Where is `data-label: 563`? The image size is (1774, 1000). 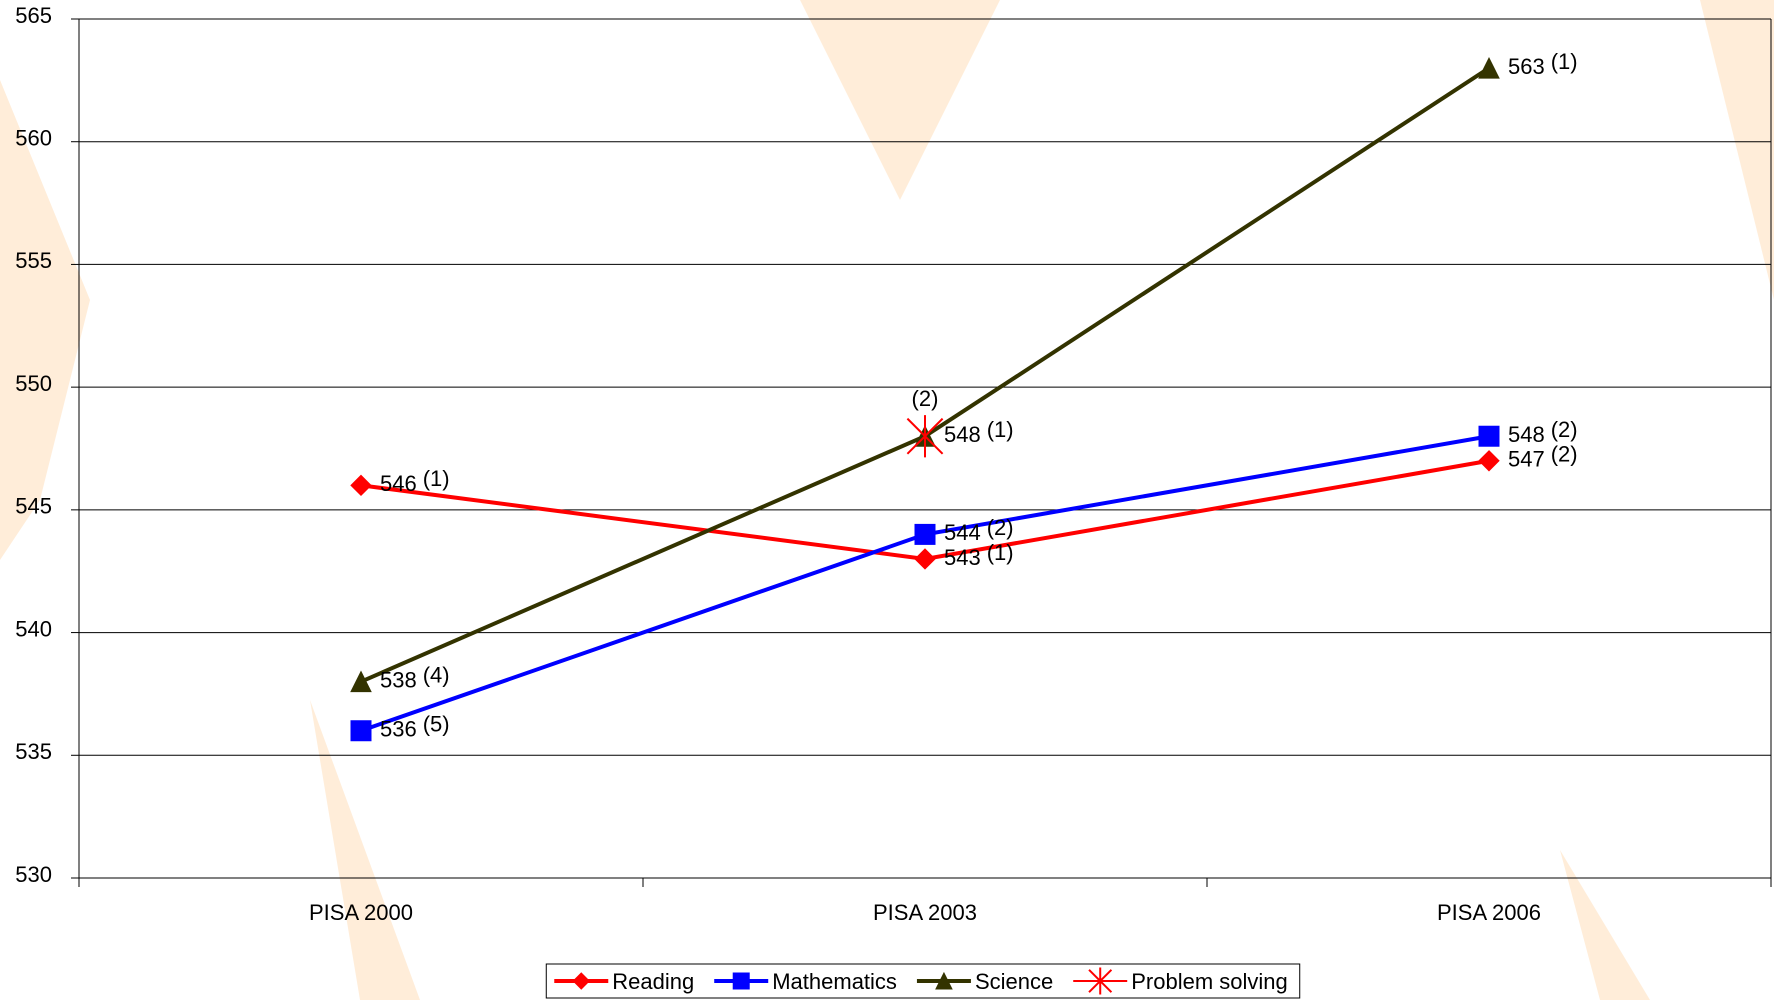 data-label: 563 is located at coordinates (1526, 66).